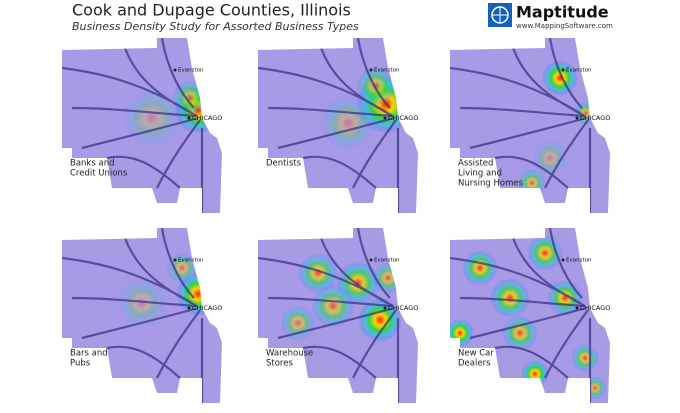  What do you see at coordinates (562, 12) in the screenshot?
I see `brand-name: Maptitude` at bounding box center [562, 12].